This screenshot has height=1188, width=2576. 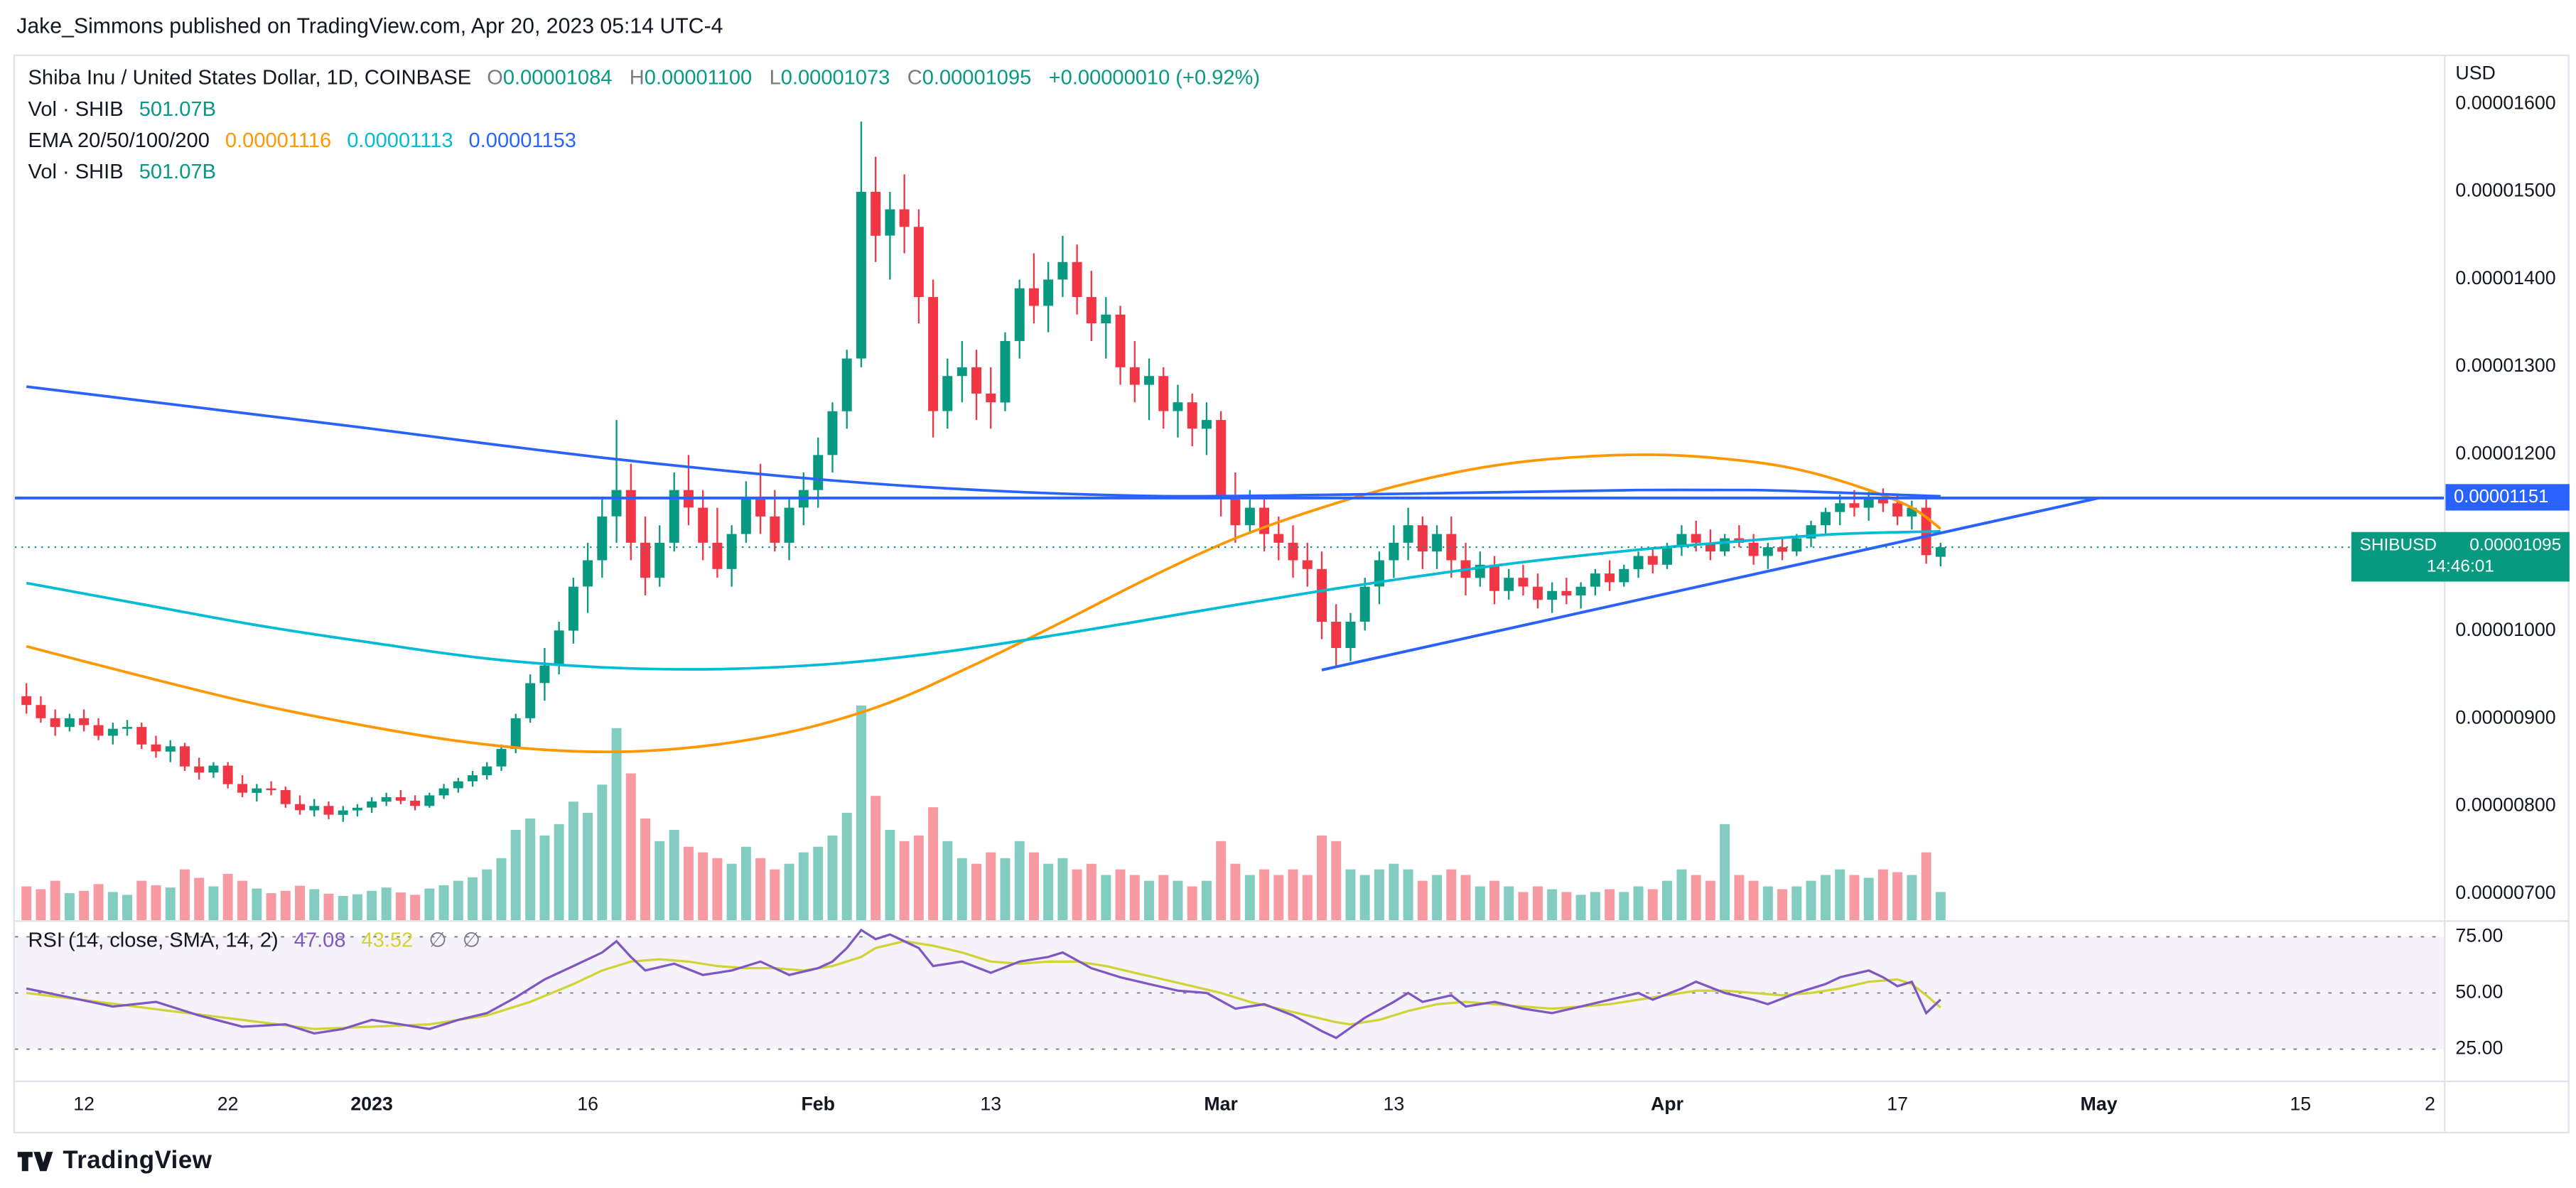 I want to click on rsi-band-empty-2: ∅, so click(x=472, y=940).